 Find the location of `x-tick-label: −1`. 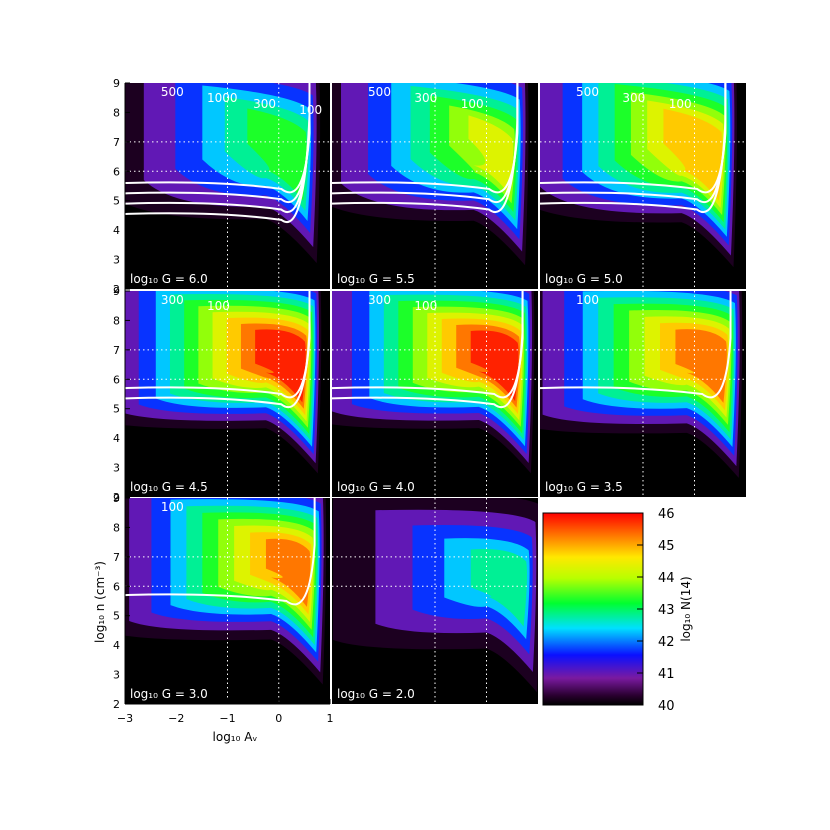

x-tick-label: −1 is located at coordinates (227, 718).